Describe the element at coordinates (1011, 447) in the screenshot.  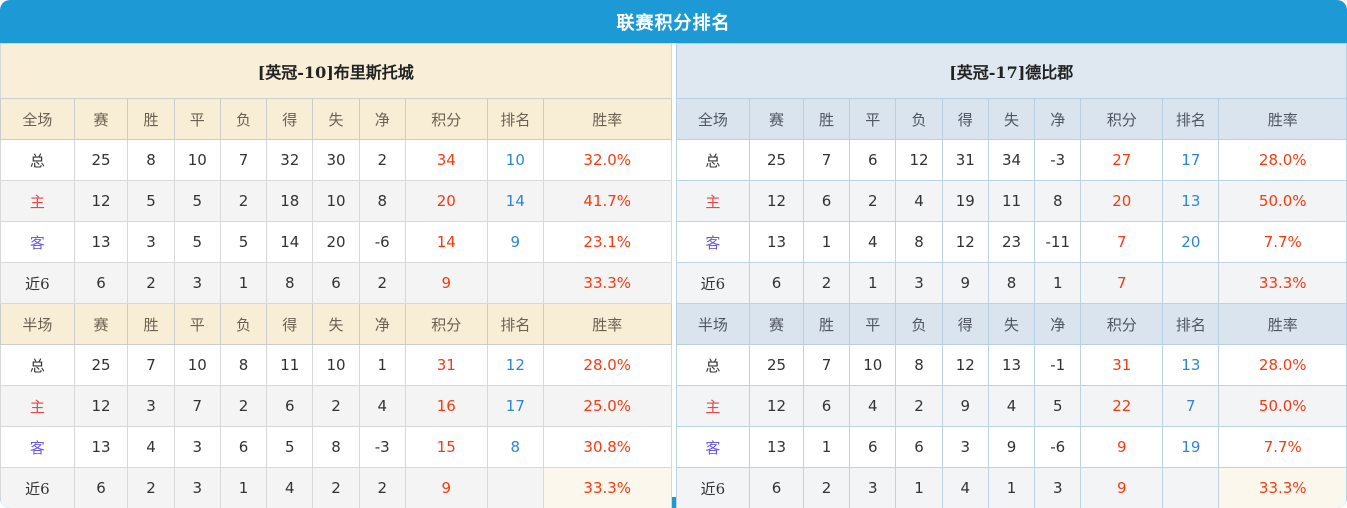
I see `stat-cell: 9` at that location.